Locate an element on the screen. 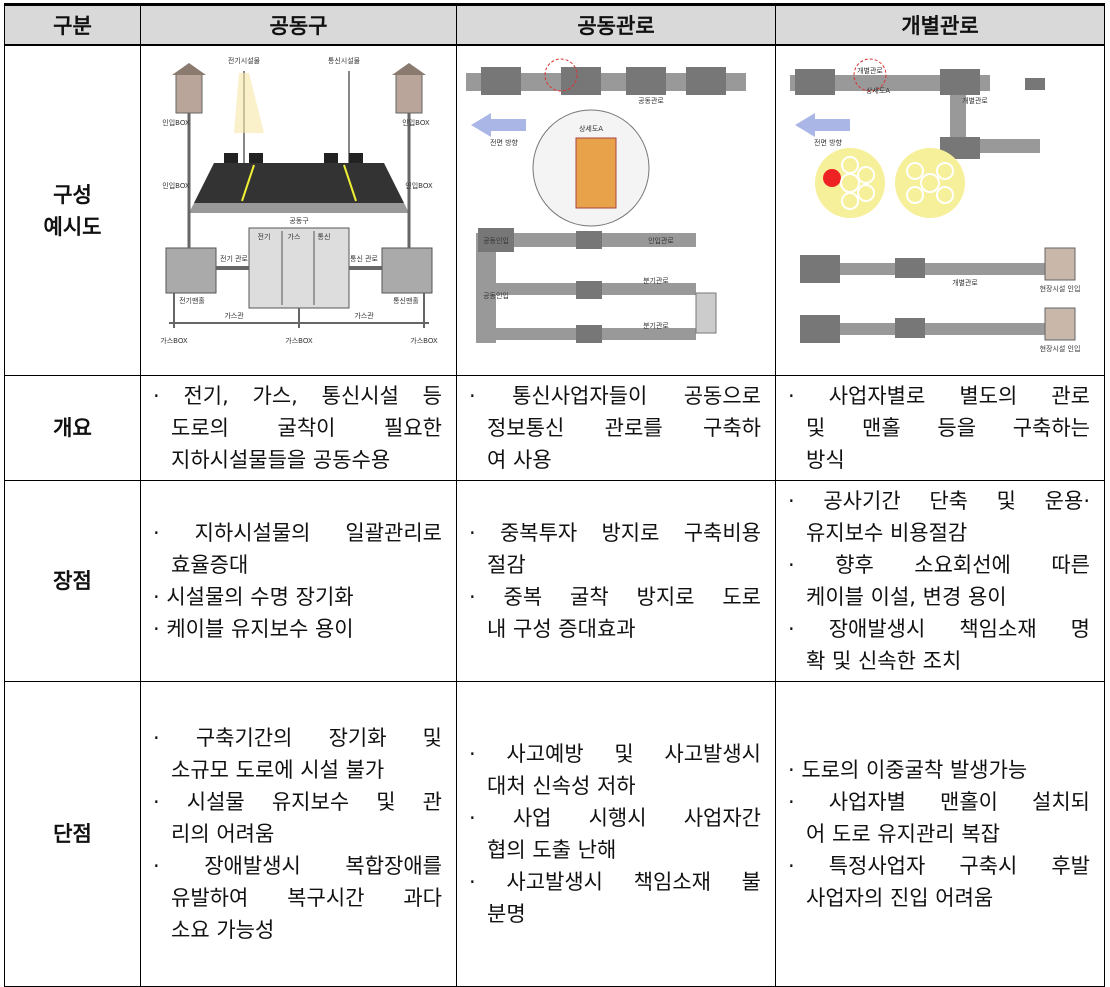  text-line: 분명 is located at coordinates (506, 914).